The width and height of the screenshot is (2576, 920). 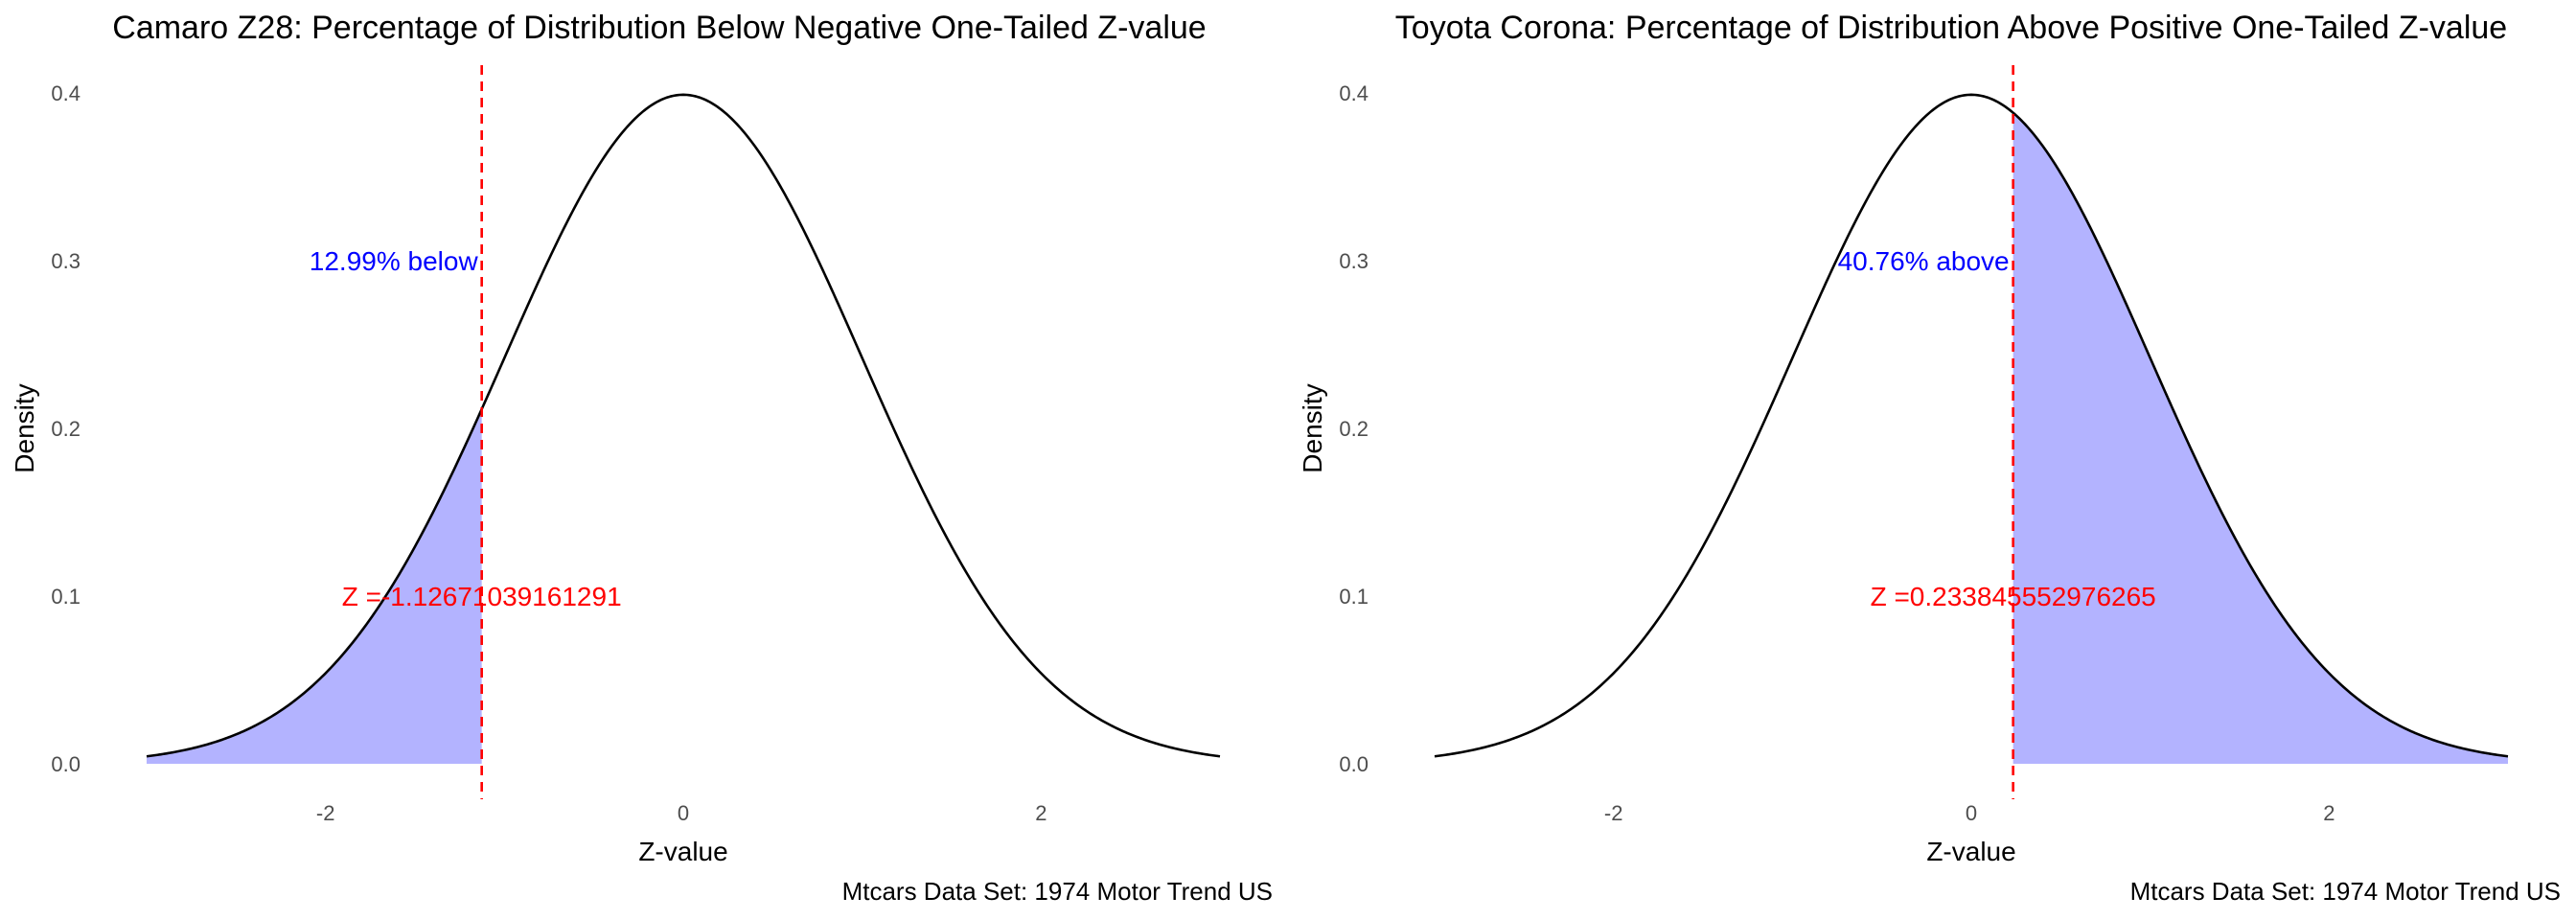 What do you see at coordinates (2013, 596) in the screenshot?
I see `z-value-annotation: Z =0.233845552976265` at bounding box center [2013, 596].